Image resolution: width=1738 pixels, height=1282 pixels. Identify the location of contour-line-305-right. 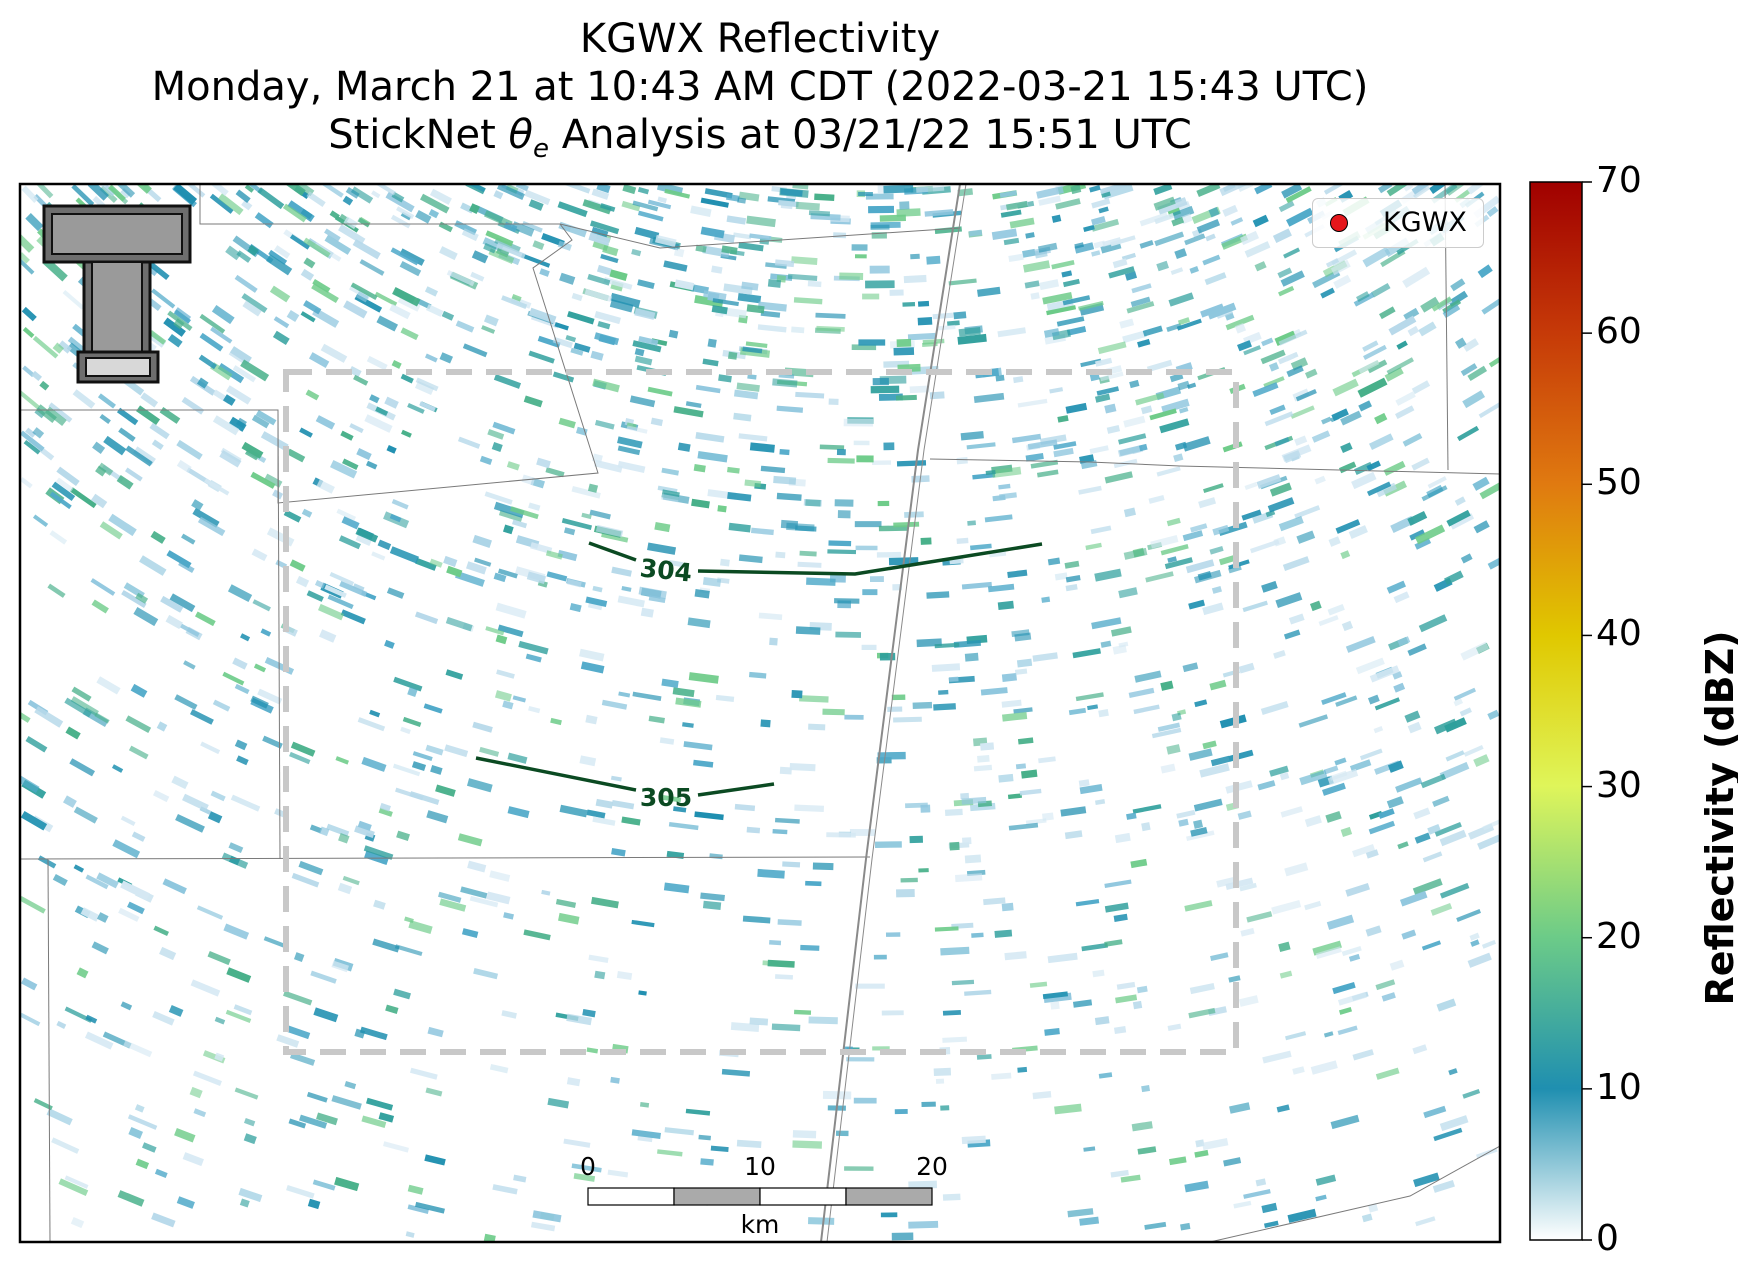
(736, 789).